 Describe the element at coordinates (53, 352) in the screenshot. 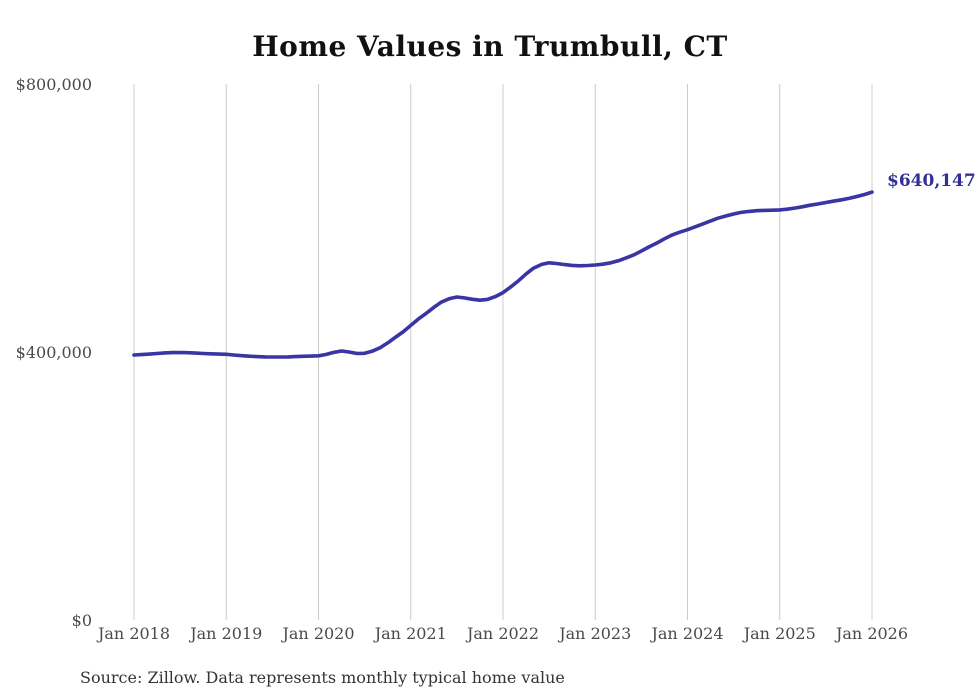

I see `y-tick-label: $400,000` at that location.